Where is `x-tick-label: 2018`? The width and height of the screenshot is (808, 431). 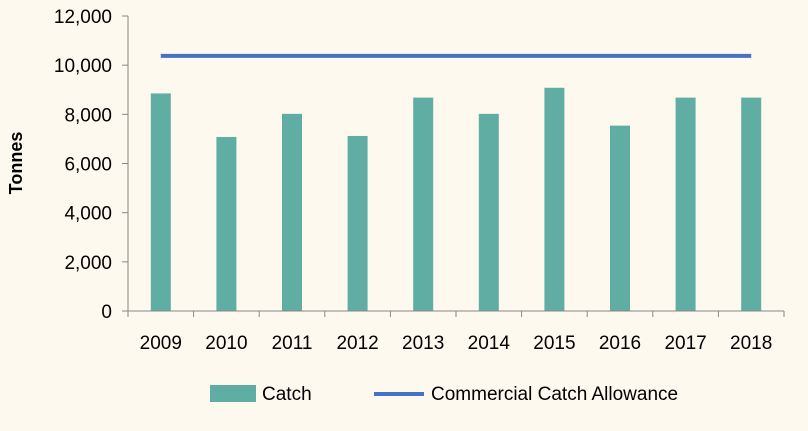
x-tick-label: 2018 is located at coordinates (751, 343).